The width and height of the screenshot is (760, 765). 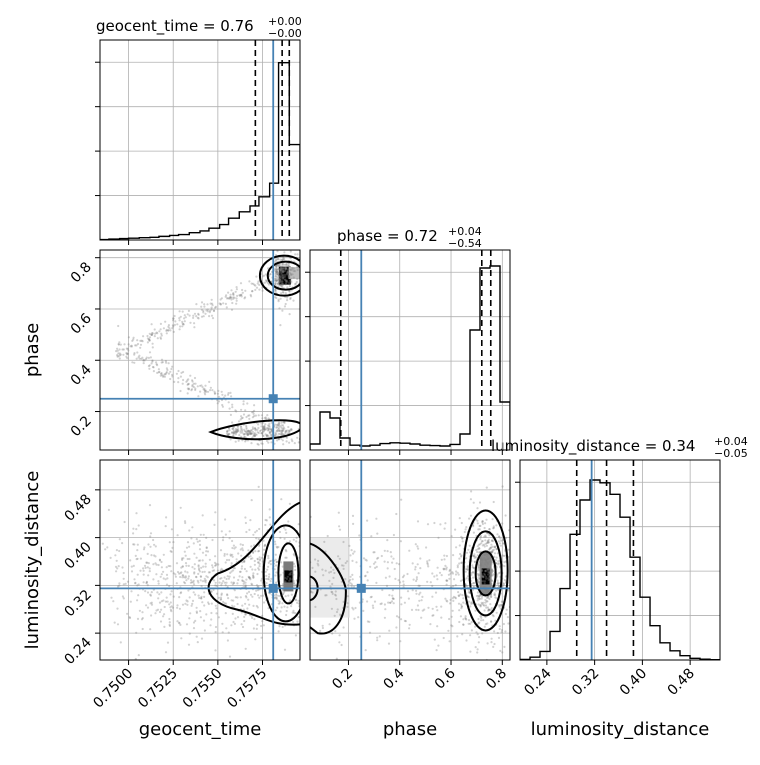 What do you see at coordinates (410, 729) in the screenshot?
I see `x-axis-title-phase: phase` at bounding box center [410, 729].